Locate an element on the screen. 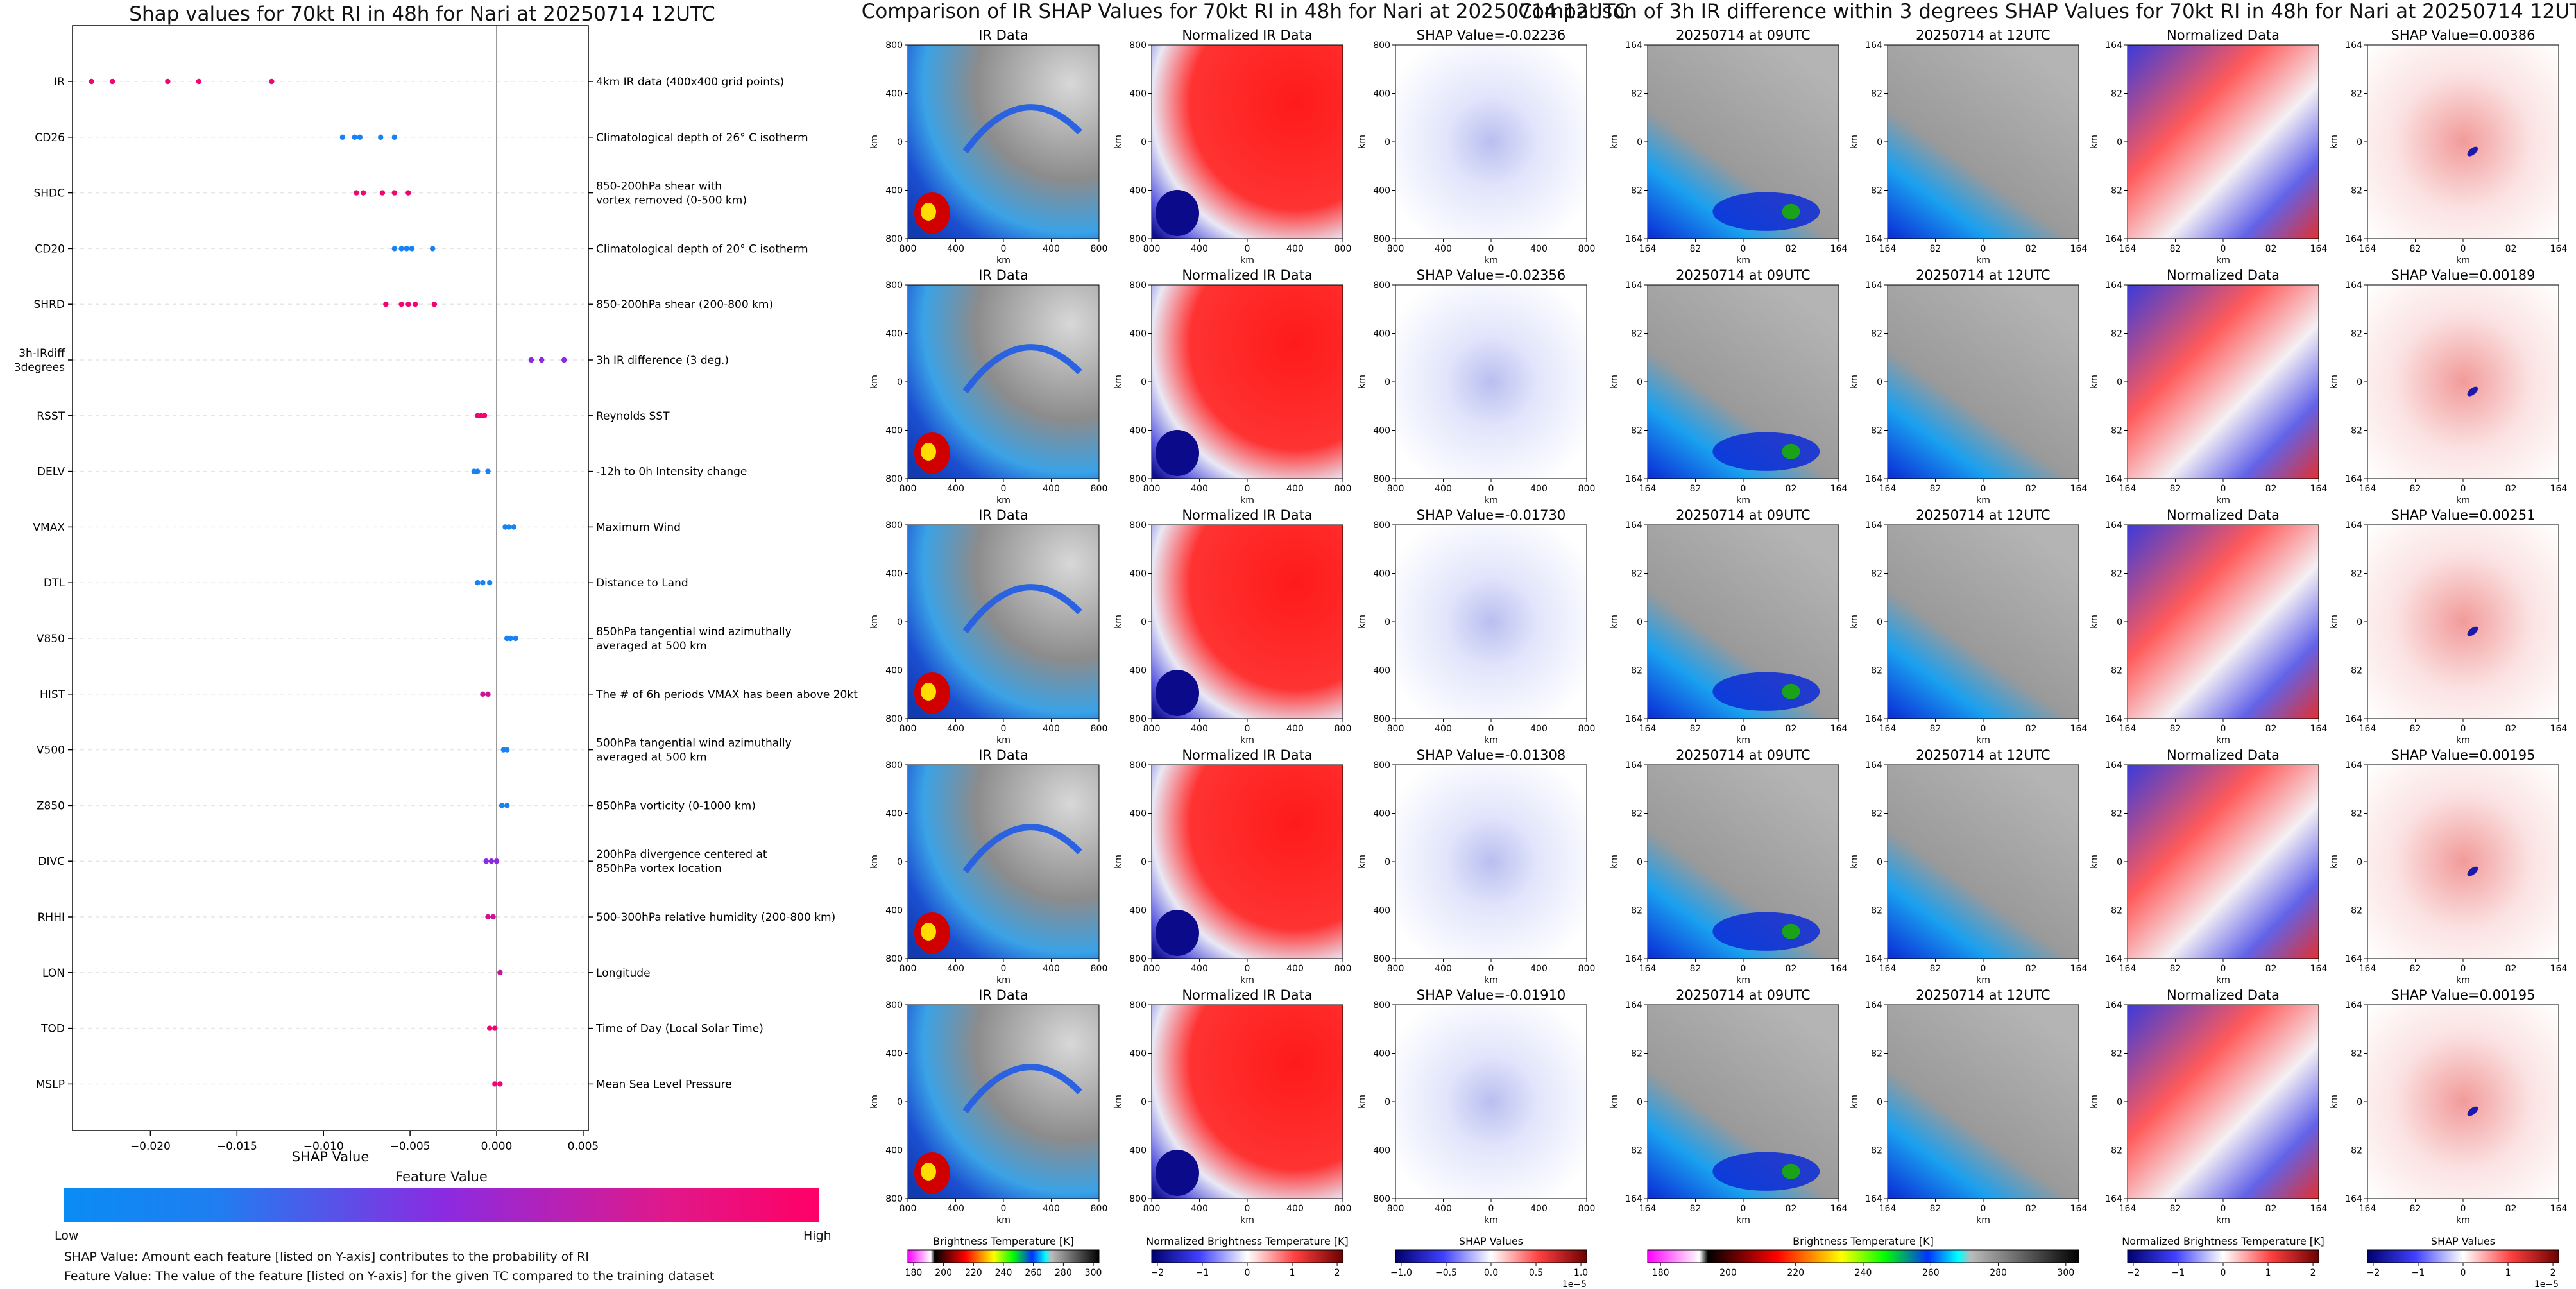 The height and width of the screenshot is (1289, 2576). x-tick-label: −0.020 is located at coordinates (150, 1146).